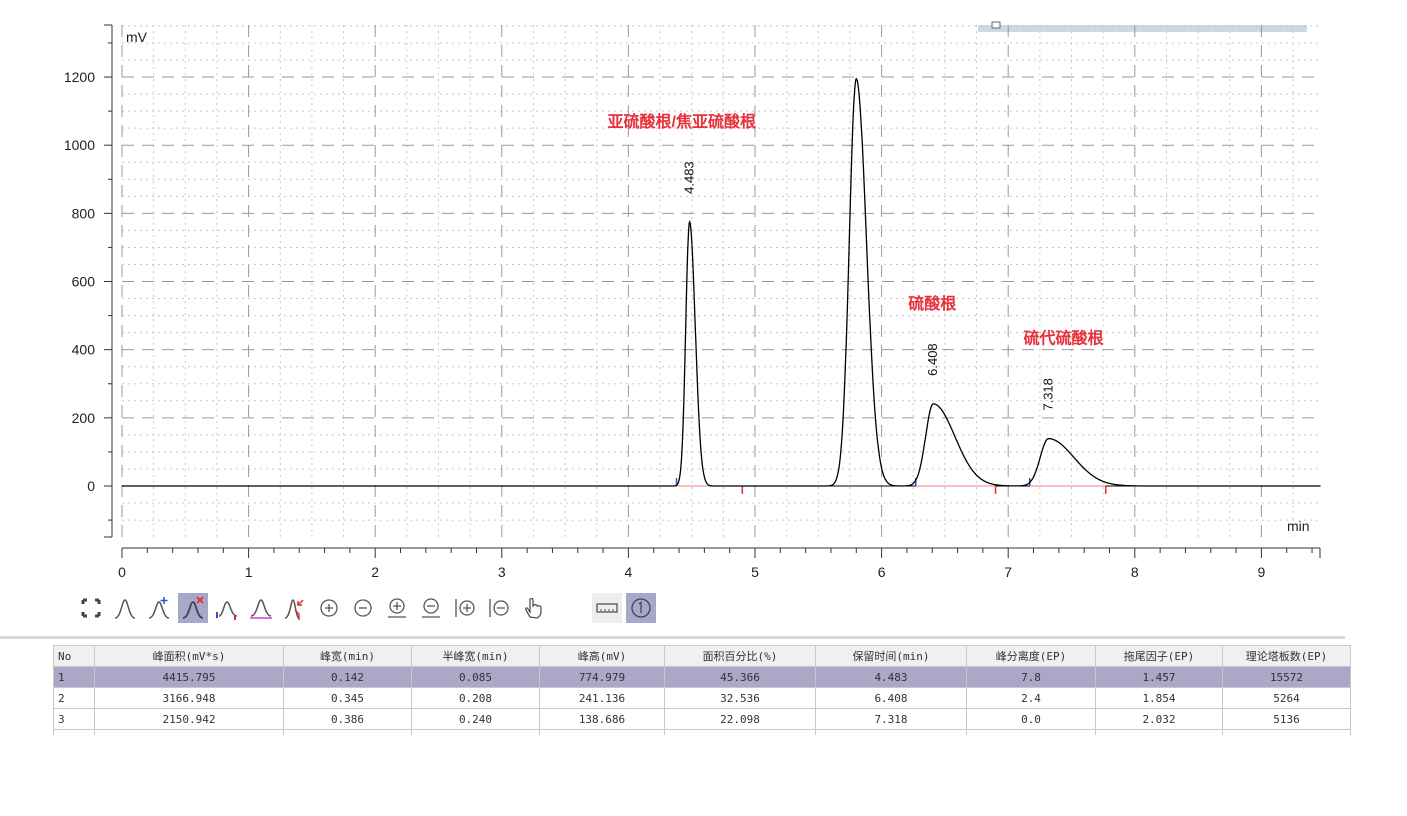  What do you see at coordinates (502, 572) in the screenshot?
I see `x-tick-label: 3` at bounding box center [502, 572].